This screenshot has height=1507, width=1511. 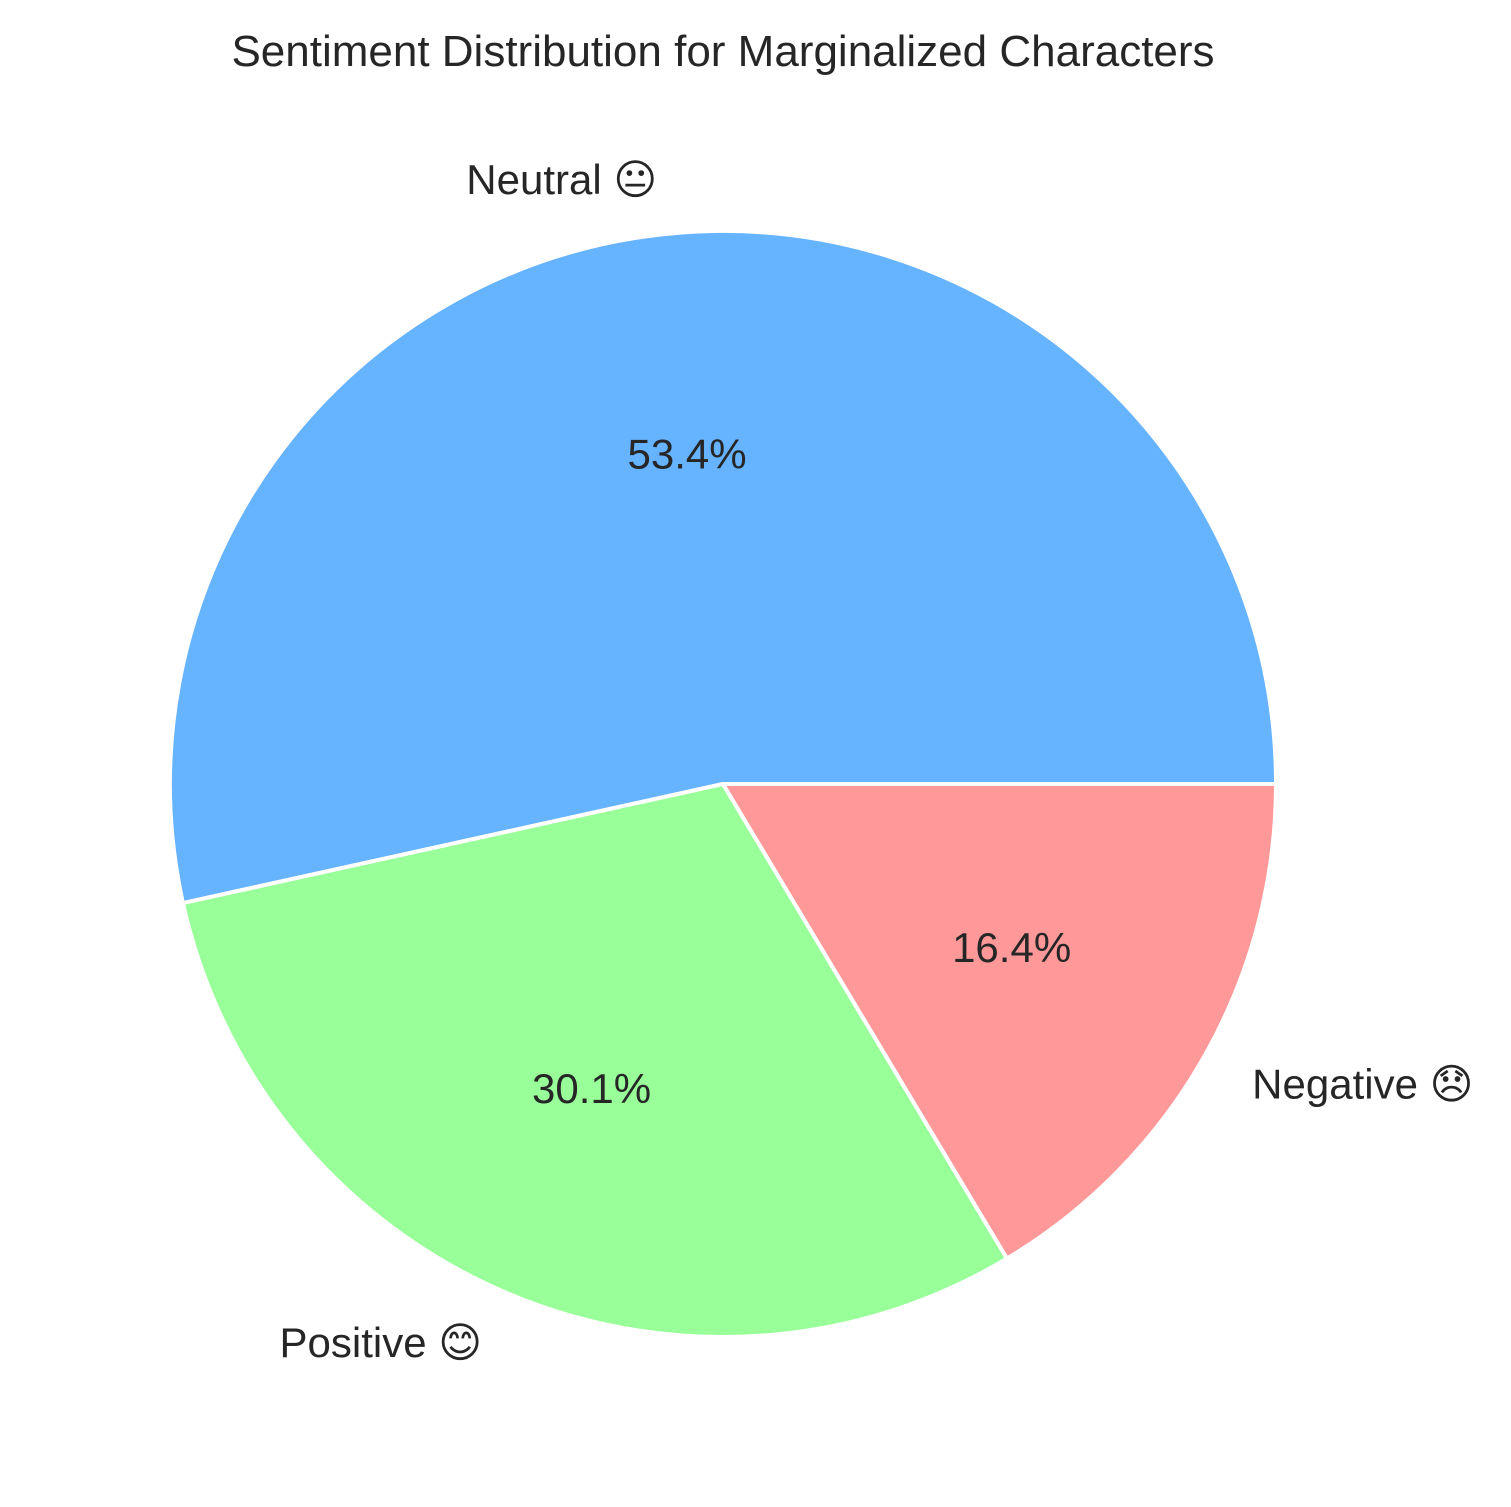 I want to click on slice-label-negative: Negative 😞, so click(x=1362, y=1084).